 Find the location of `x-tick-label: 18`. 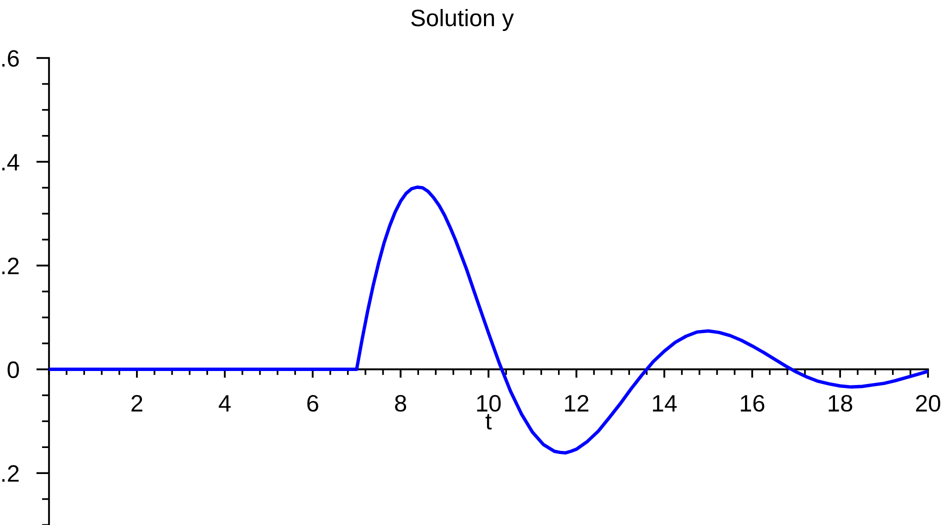

x-tick-label: 18 is located at coordinates (840, 403).